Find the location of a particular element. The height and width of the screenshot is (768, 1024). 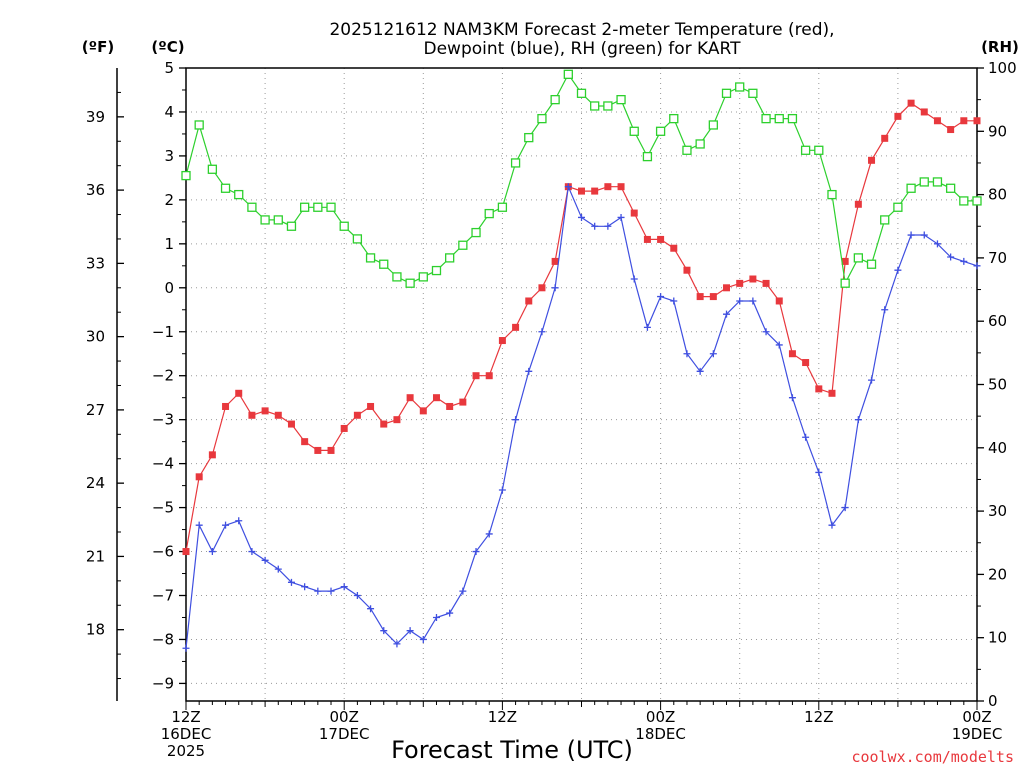

rh-tick-label: 10 is located at coordinates (997, 638).